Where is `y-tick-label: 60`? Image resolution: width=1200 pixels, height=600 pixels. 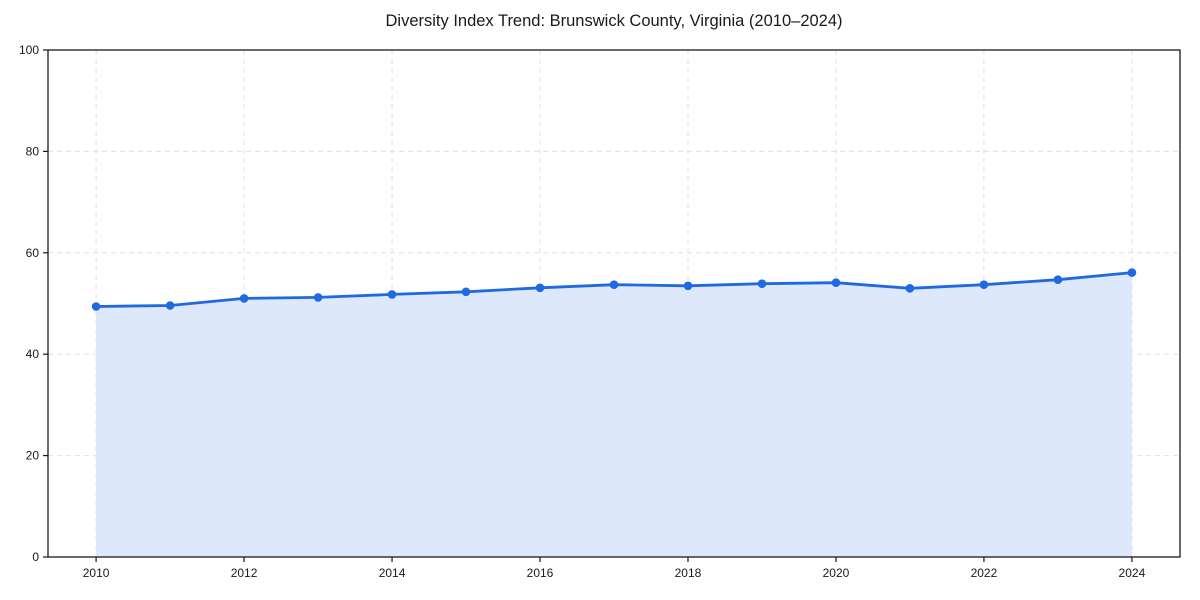 y-tick-label: 60 is located at coordinates (33, 253).